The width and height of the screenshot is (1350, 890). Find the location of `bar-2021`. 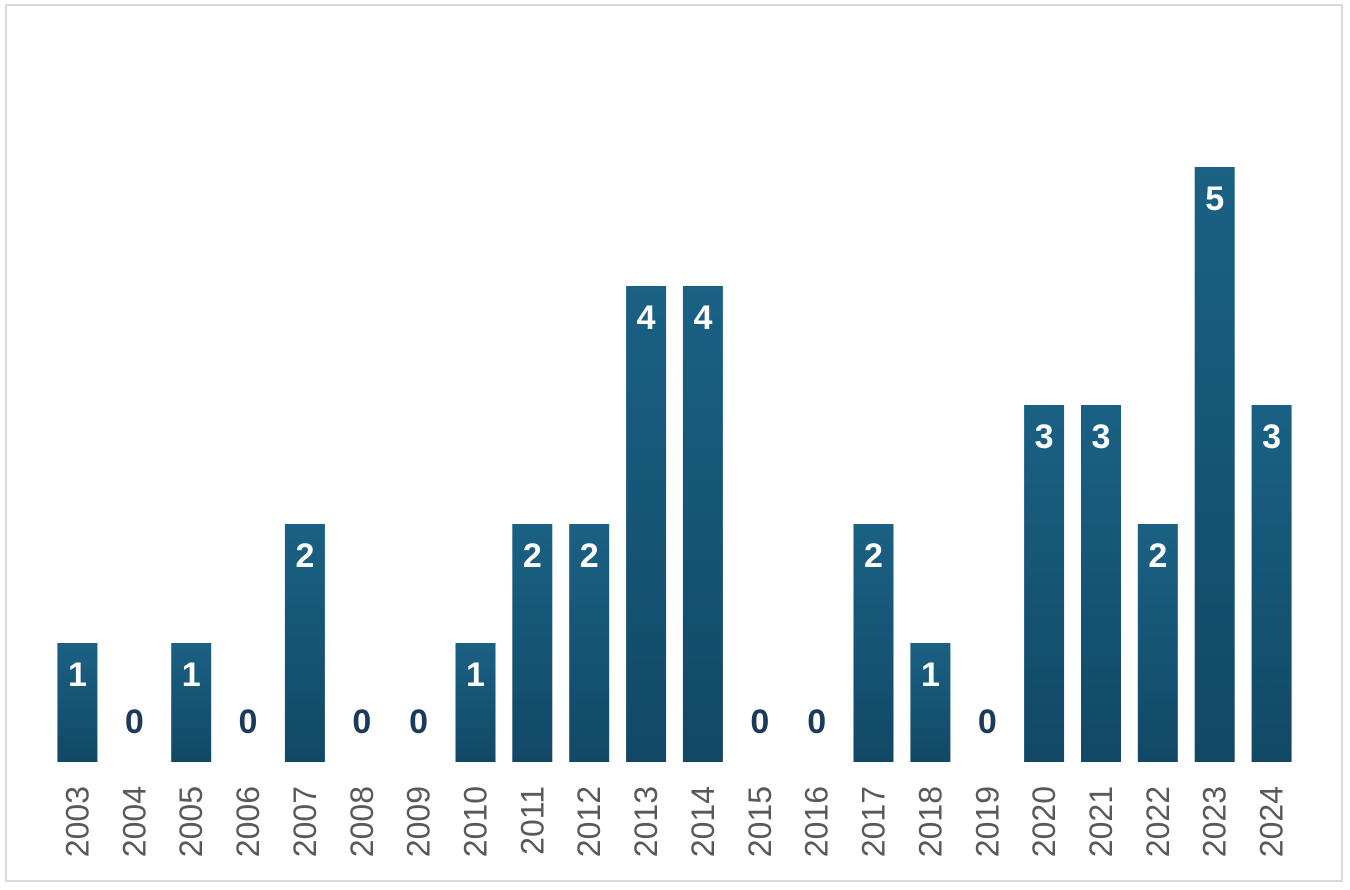

bar-2021 is located at coordinates (1101, 583).